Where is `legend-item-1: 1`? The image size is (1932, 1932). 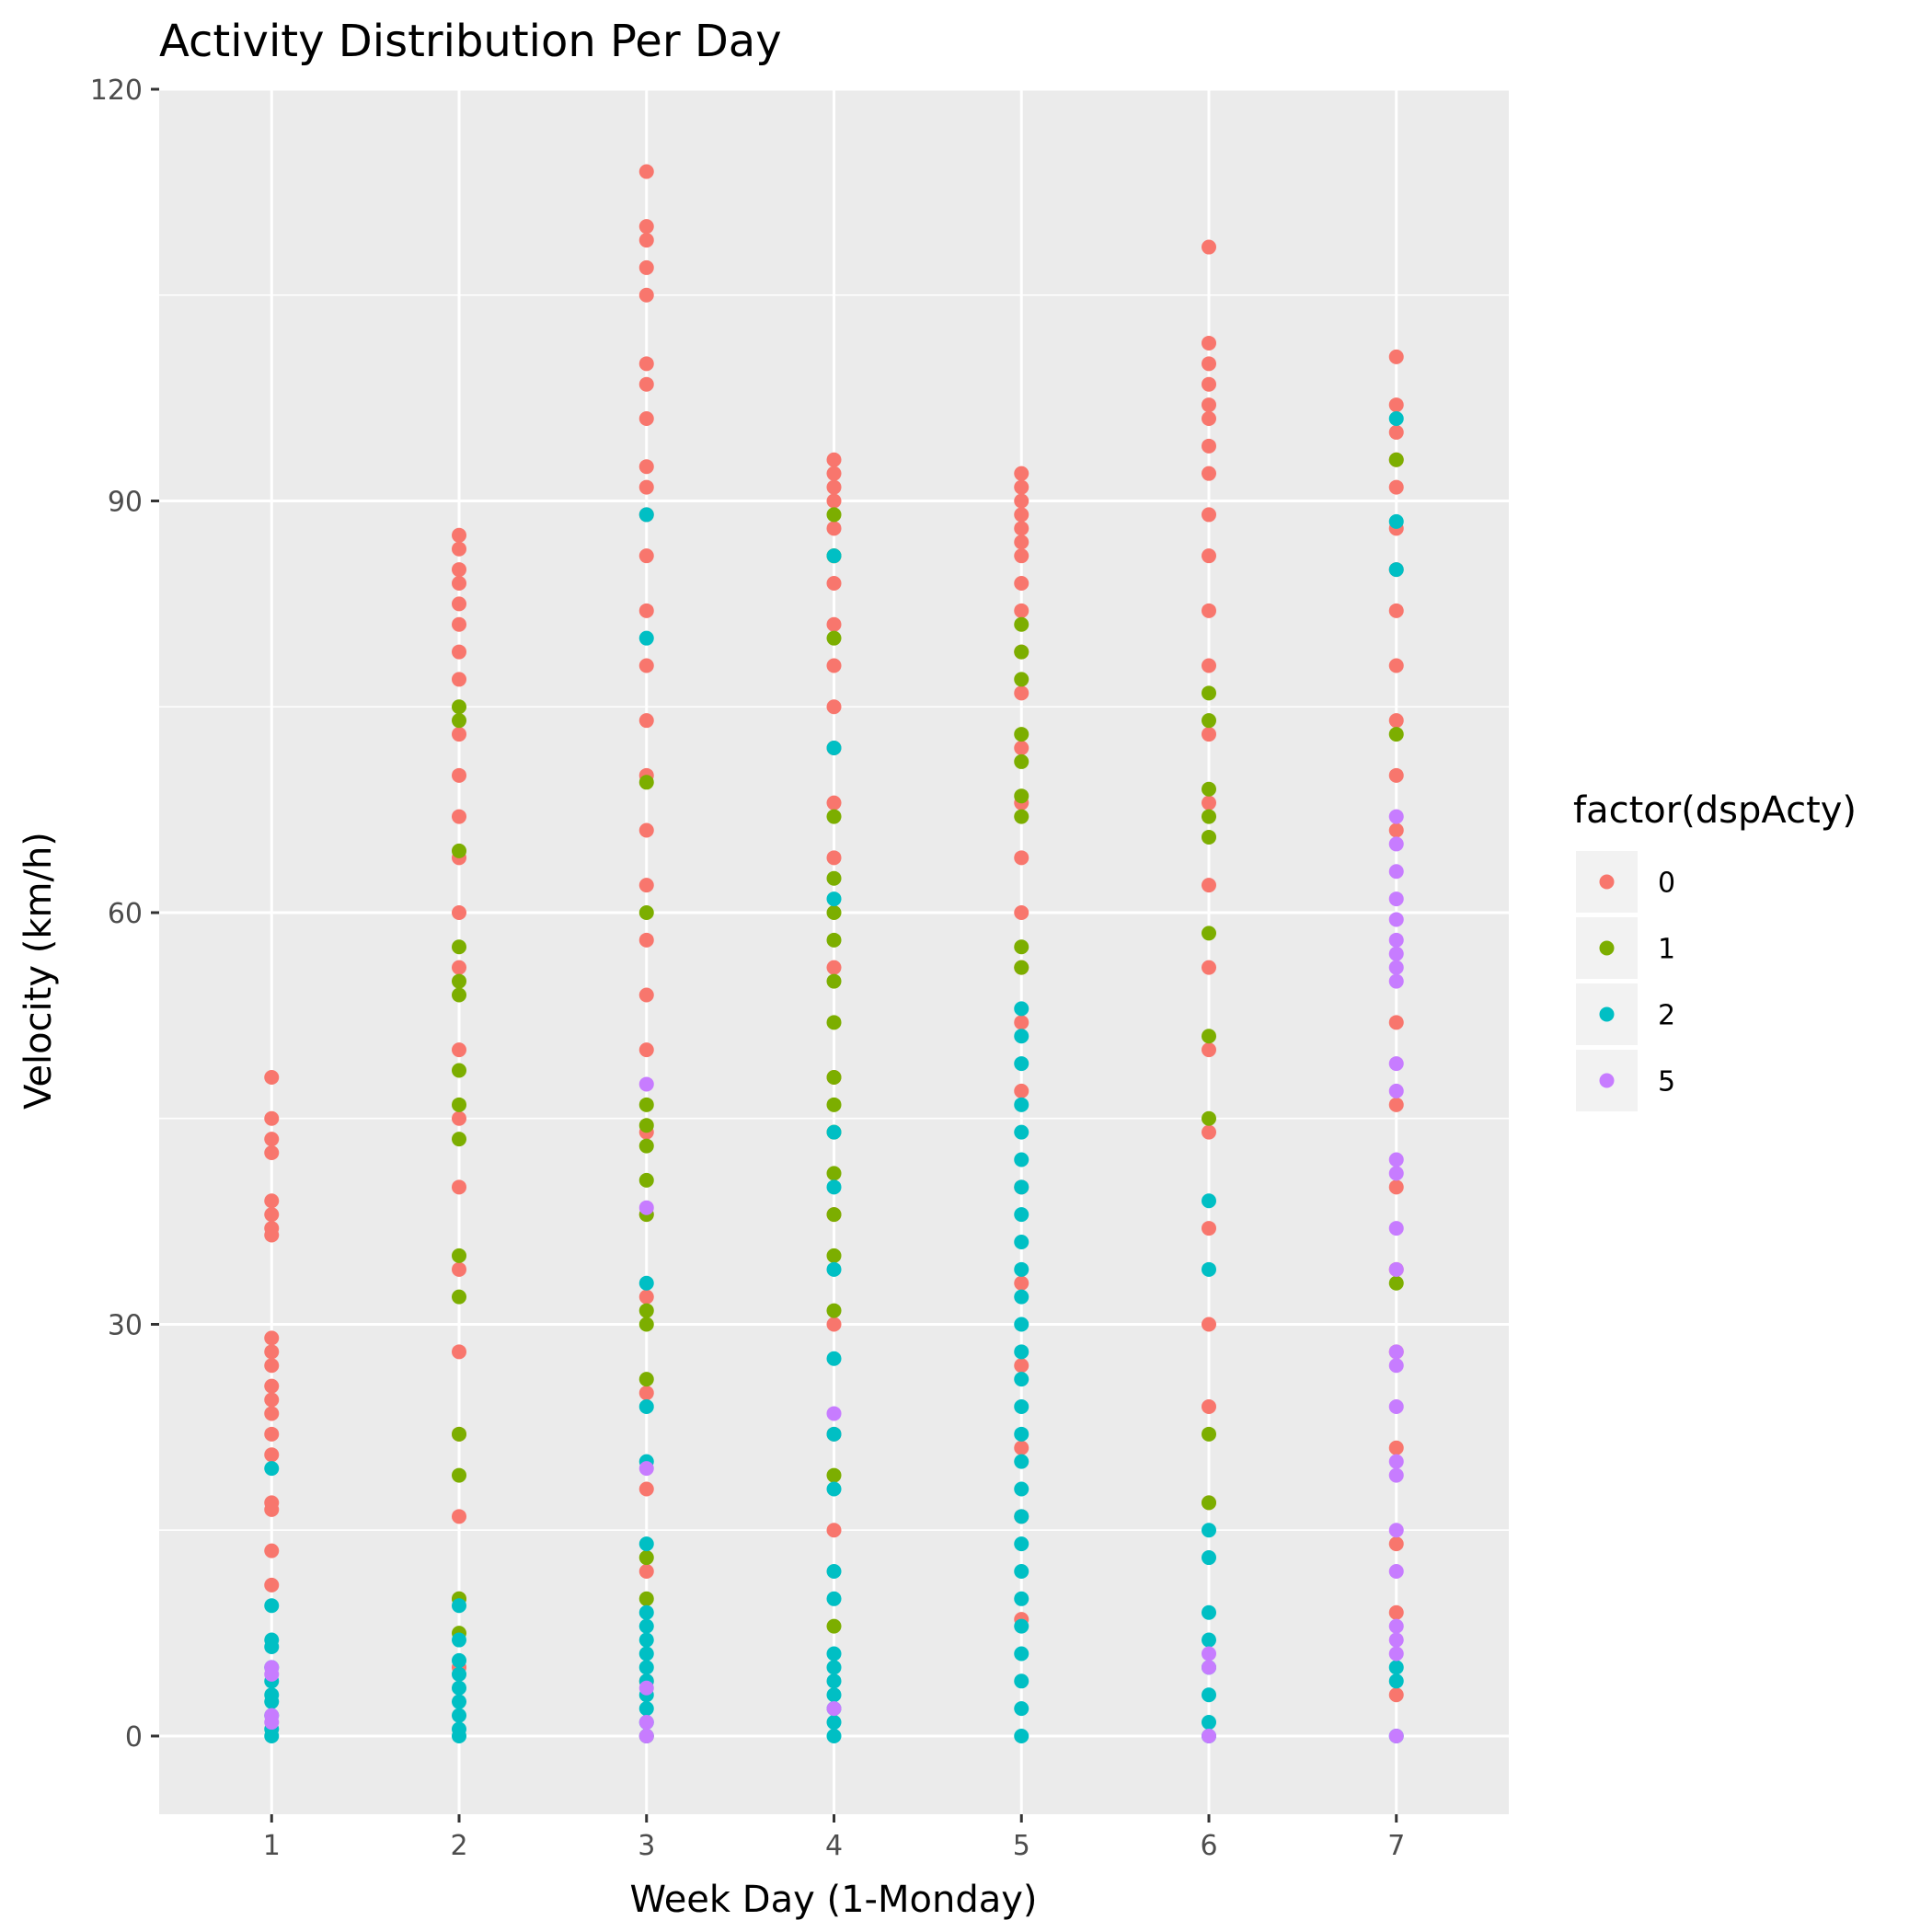 legend-item-1: 1 is located at coordinates (1625, 948).